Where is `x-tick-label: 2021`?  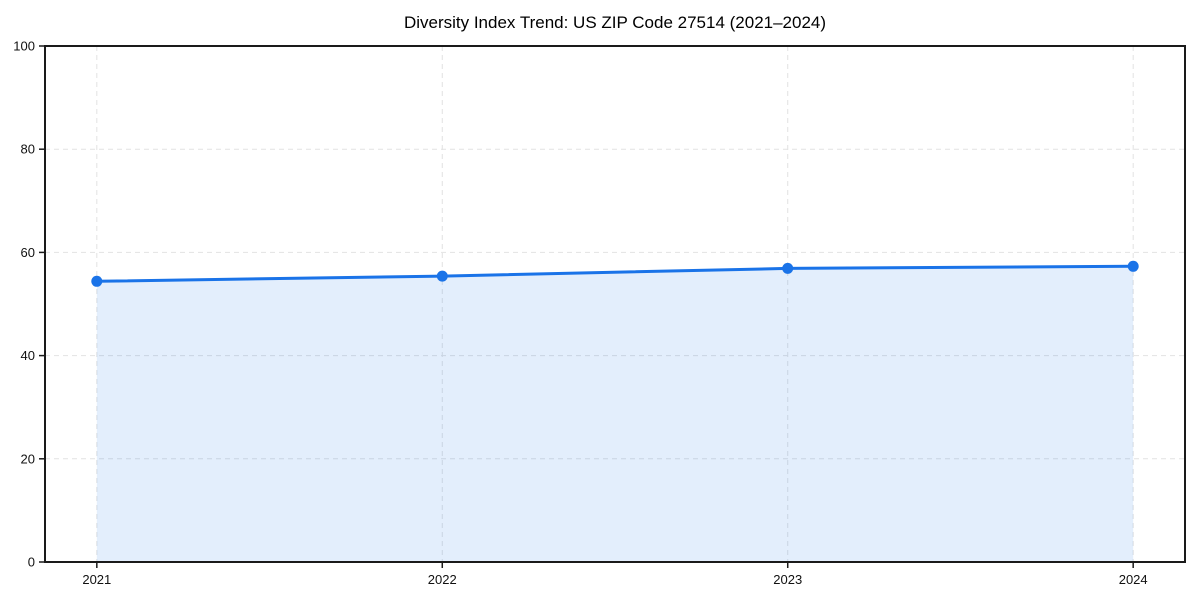
x-tick-label: 2021 is located at coordinates (96, 579).